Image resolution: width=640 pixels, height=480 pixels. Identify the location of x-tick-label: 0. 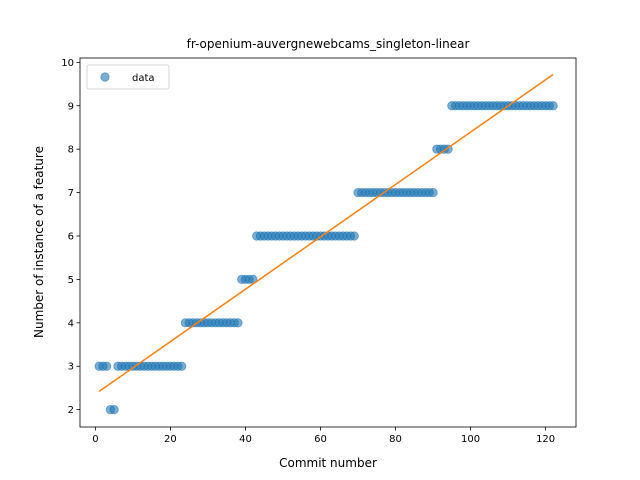
(95, 439).